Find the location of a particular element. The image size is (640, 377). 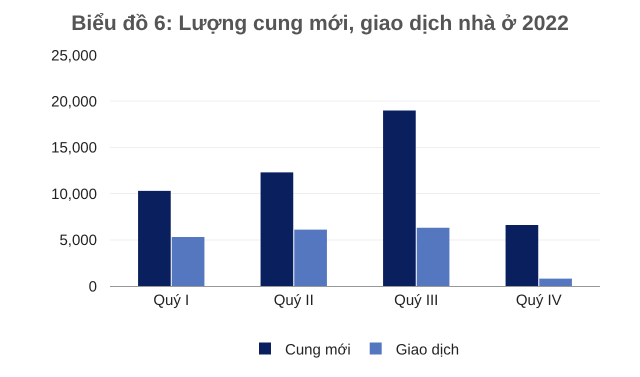

legend-label: Giao dịch is located at coordinates (428, 349).